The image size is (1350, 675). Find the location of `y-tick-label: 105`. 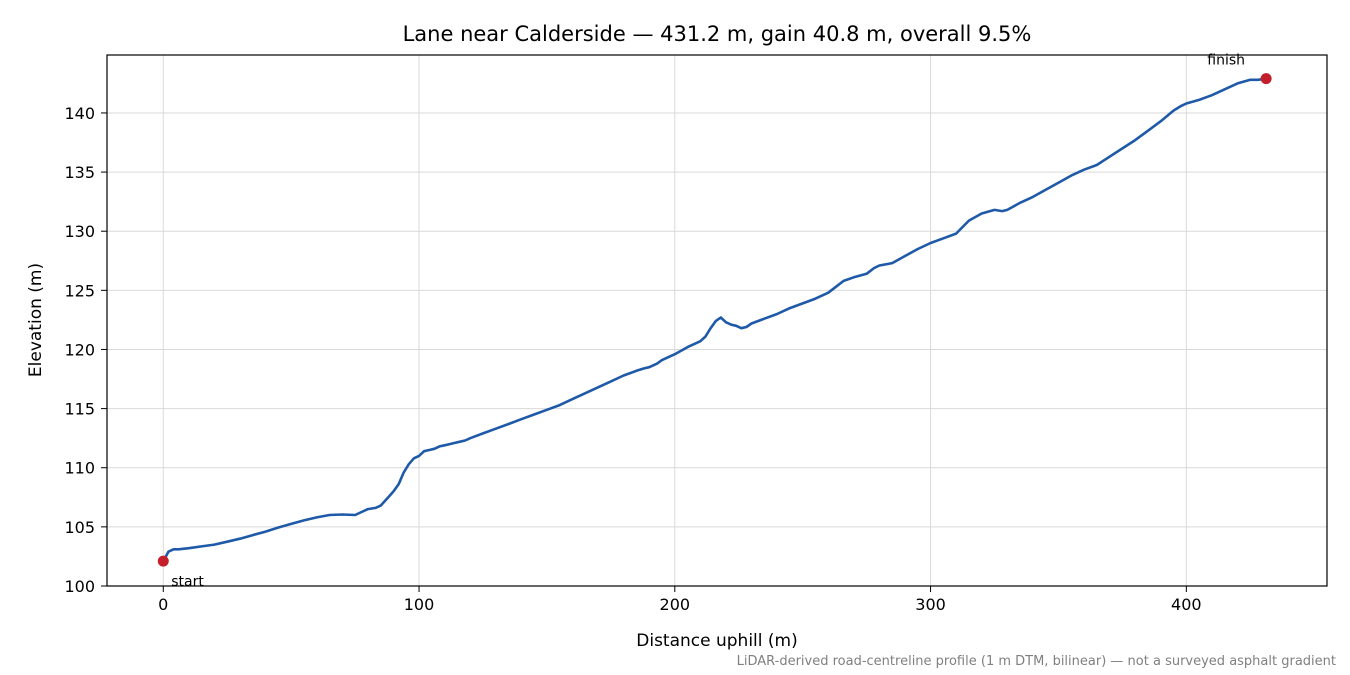

y-tick-label: 105 is located at coordinates (79, 527).